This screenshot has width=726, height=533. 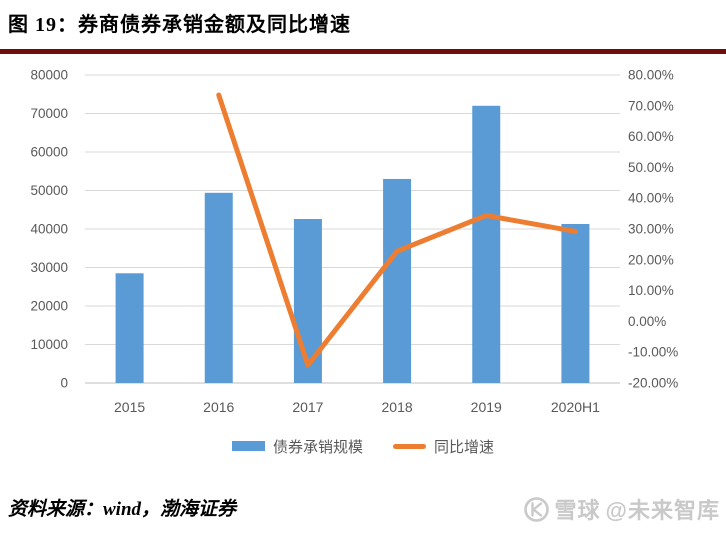 I want to click on right-axis-label: 70.00%, so click(x=651, y=105).